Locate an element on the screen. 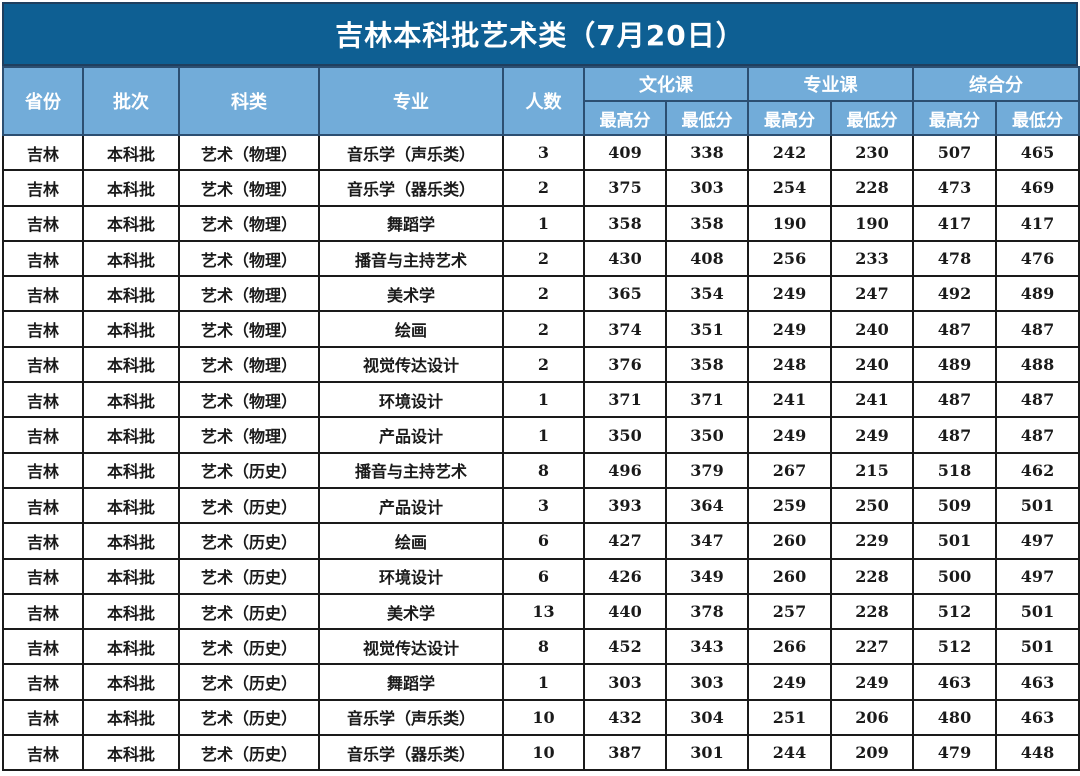  cell-composite-min: 462 is located at coordinates (1037, 470).